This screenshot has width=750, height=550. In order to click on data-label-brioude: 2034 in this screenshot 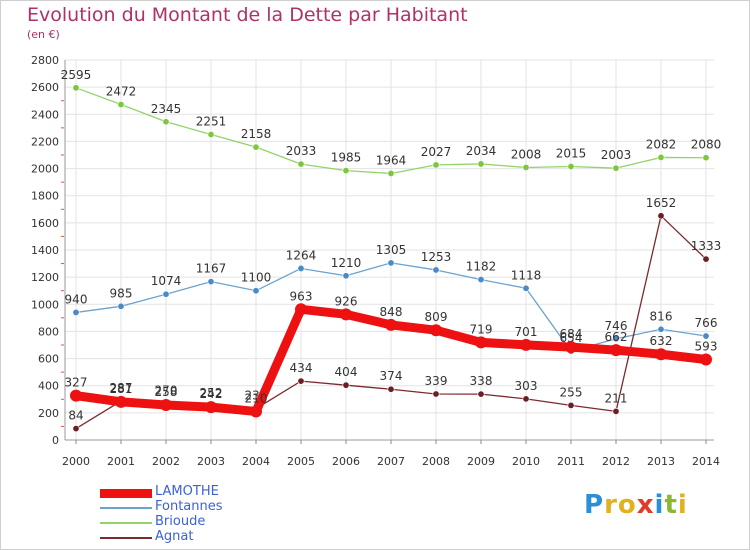, I will do `click(481, 151)`.